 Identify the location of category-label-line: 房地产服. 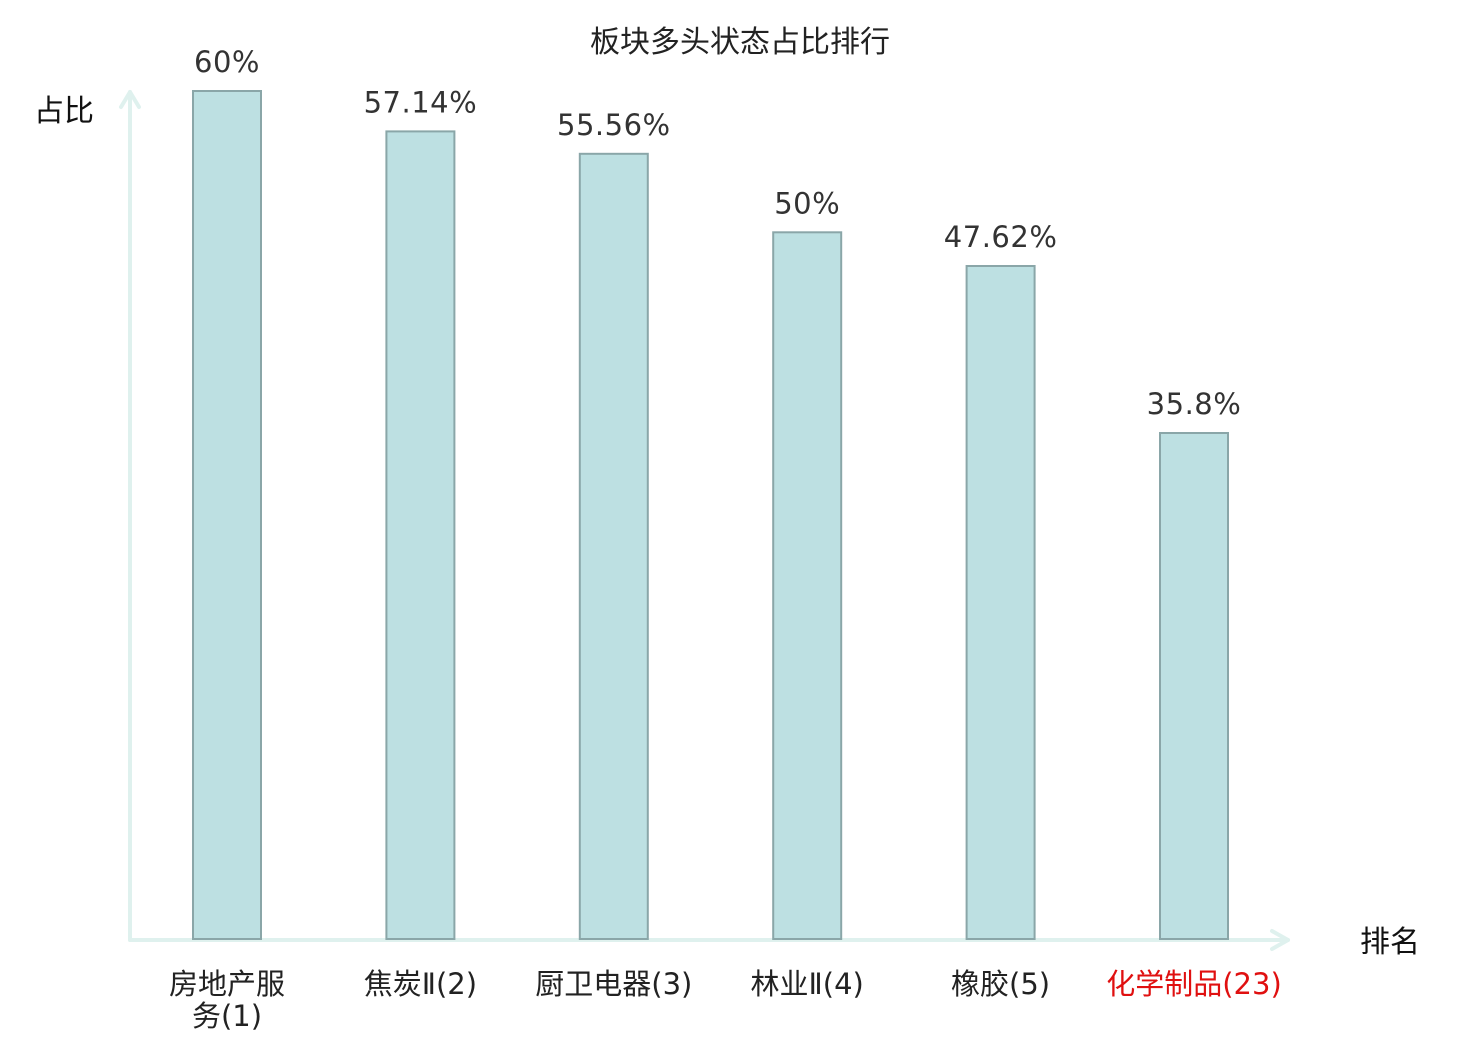
(227, 984).